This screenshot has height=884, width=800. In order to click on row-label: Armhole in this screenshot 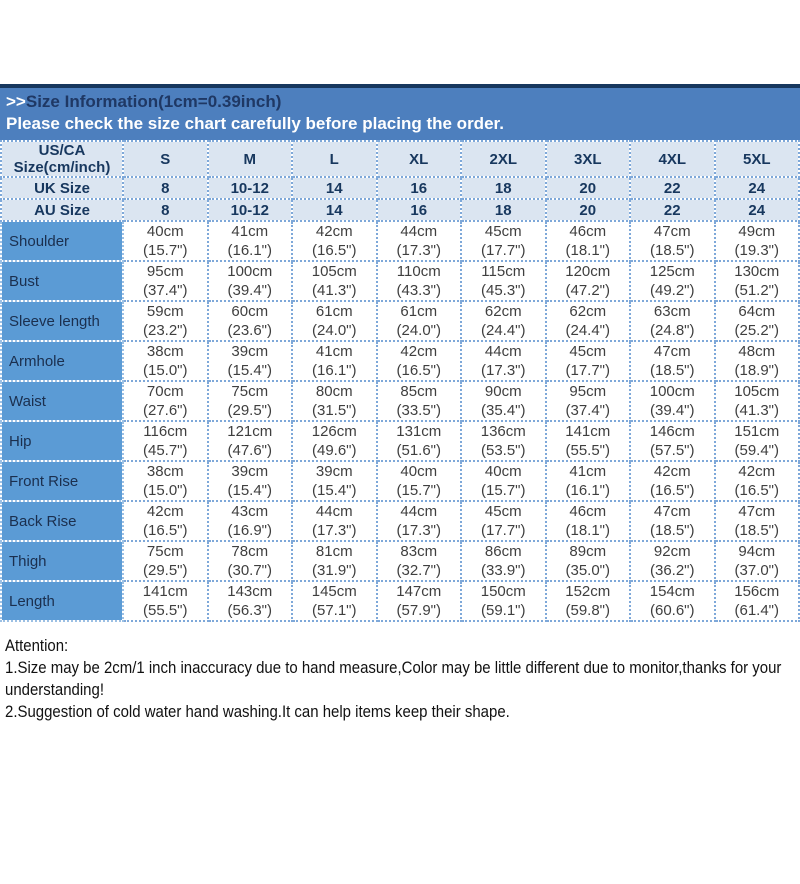, I will do `click(62, 361)`.